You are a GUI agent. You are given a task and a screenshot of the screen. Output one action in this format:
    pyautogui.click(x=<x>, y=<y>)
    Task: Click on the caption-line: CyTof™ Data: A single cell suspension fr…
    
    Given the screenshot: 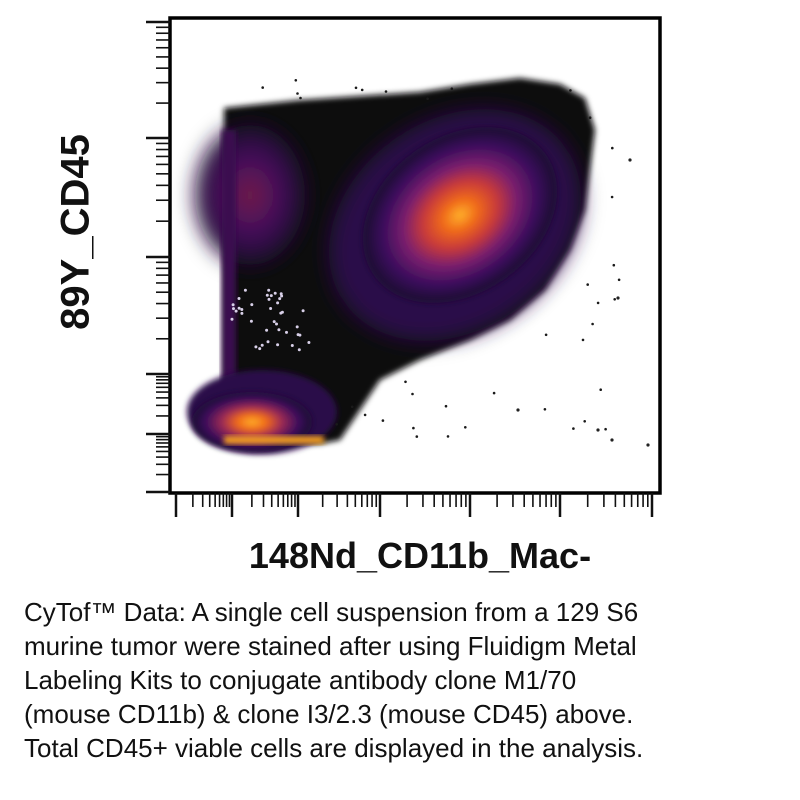 What is the action you would take?
    pyautogui.click(x=331, y=612)
    